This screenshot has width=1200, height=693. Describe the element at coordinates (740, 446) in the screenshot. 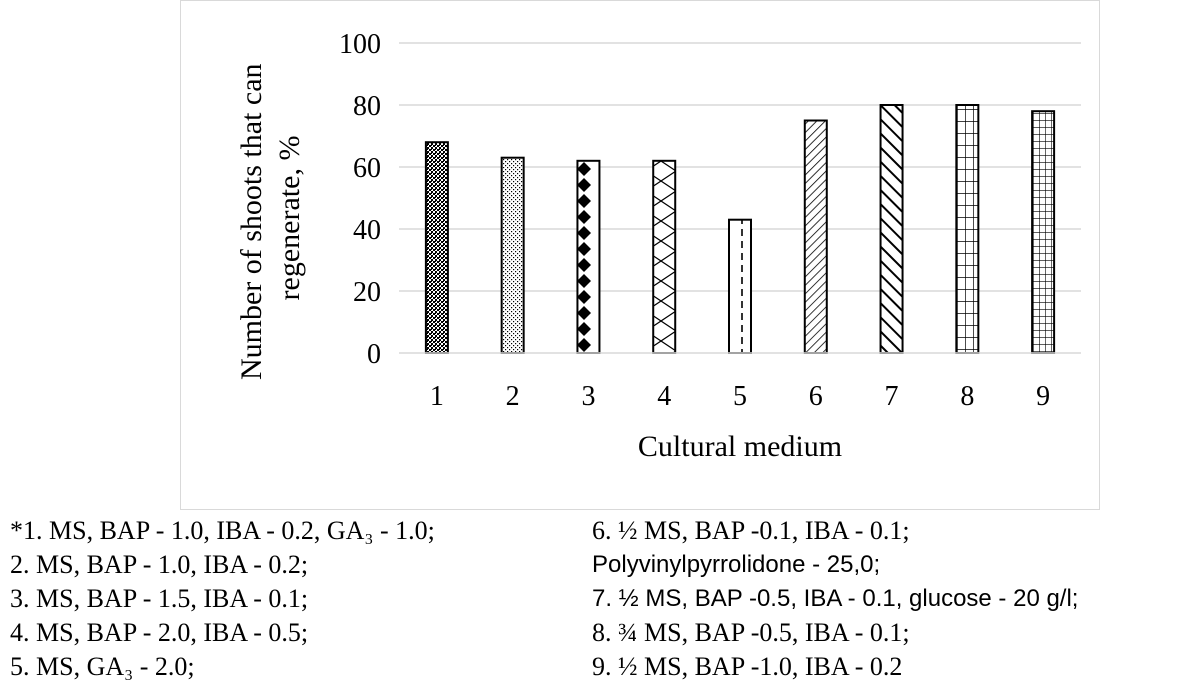

I see `x-axis-title: Cultural medium` at that location.